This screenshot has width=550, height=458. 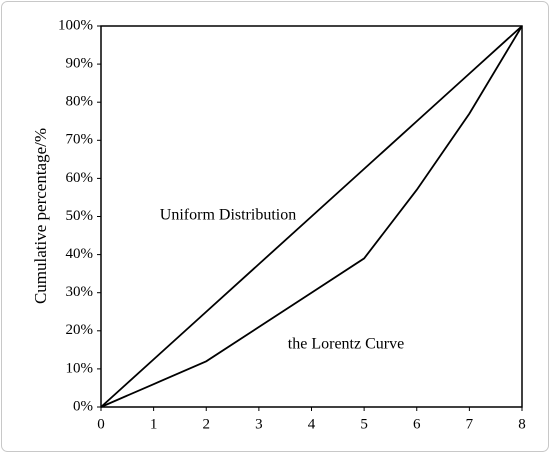 What do you see at coordinates (80, 102) in the screenshot?
I see `y-tick-label: 80%` at bounding box center [80, 102].